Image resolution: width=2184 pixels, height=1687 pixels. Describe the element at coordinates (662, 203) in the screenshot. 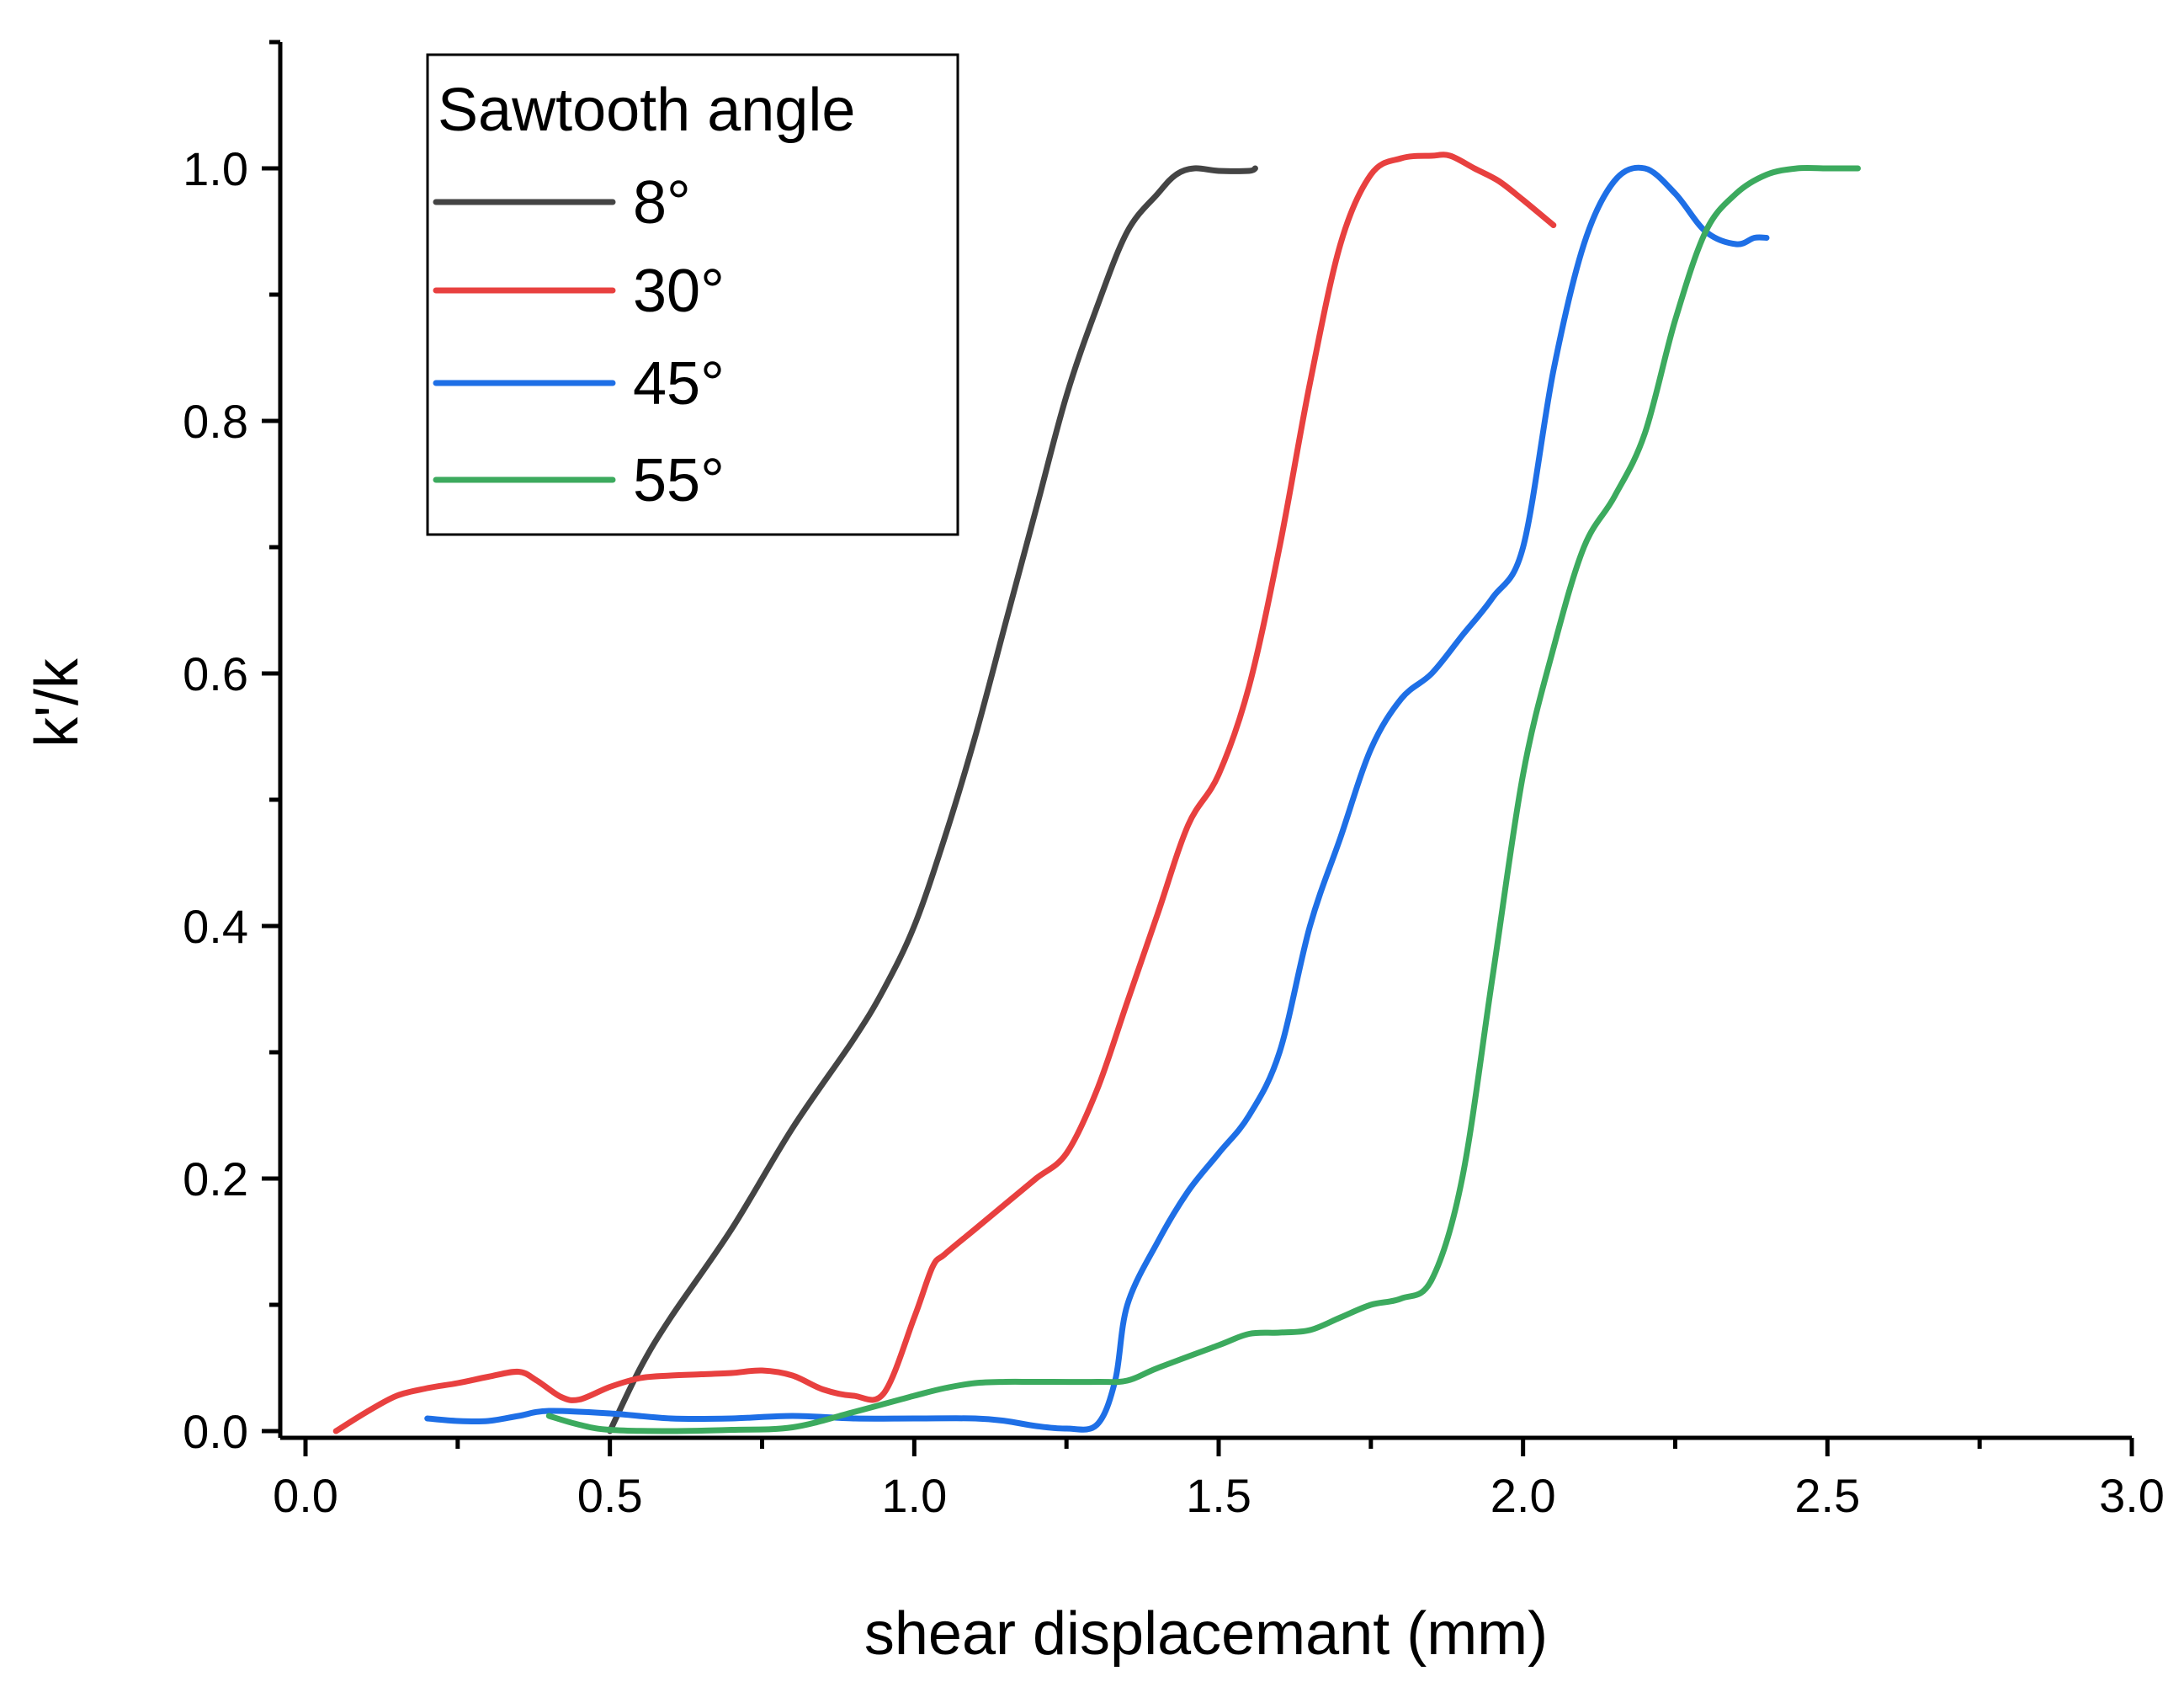

I see `legend-label-1: 8°` at that location.